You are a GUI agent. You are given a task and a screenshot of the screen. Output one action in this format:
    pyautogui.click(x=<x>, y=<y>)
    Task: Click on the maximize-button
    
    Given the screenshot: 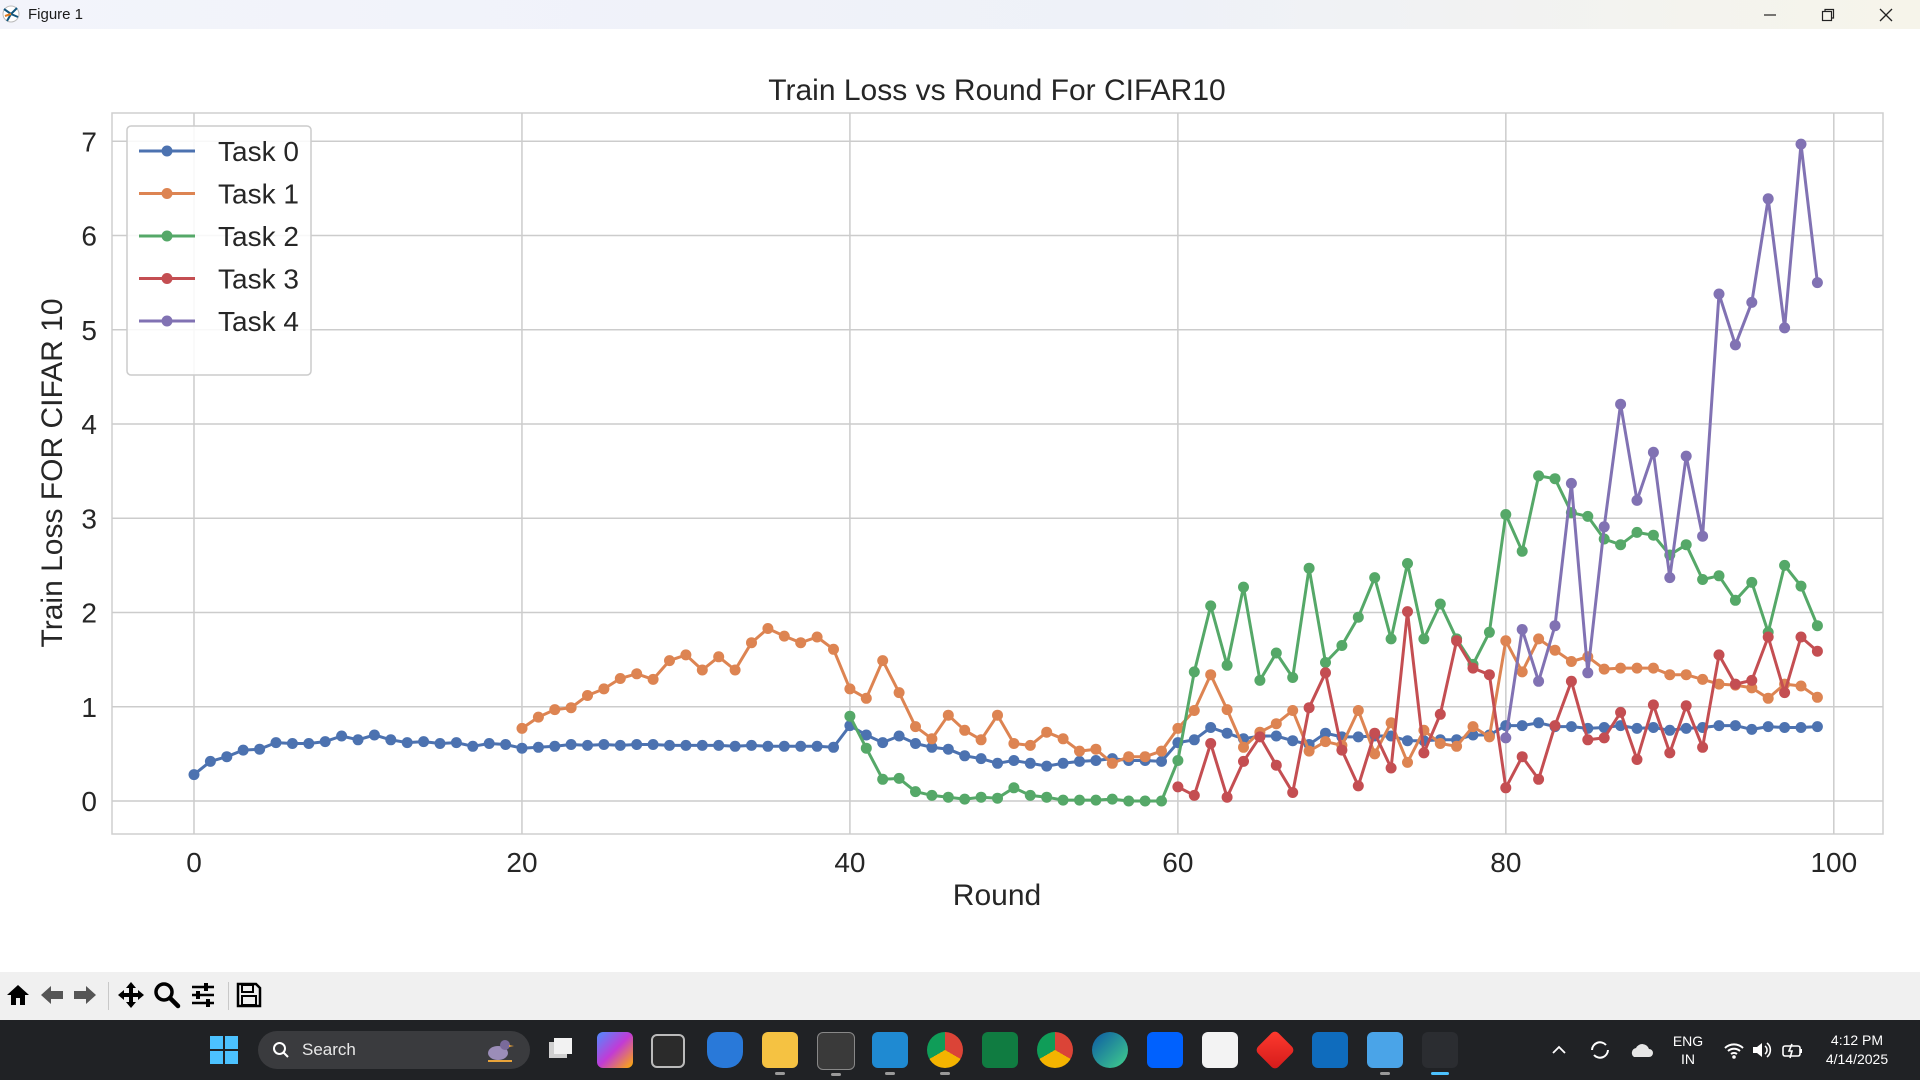 What is the action you would take?
    pyautogui.click(x=1828, y=14)
    